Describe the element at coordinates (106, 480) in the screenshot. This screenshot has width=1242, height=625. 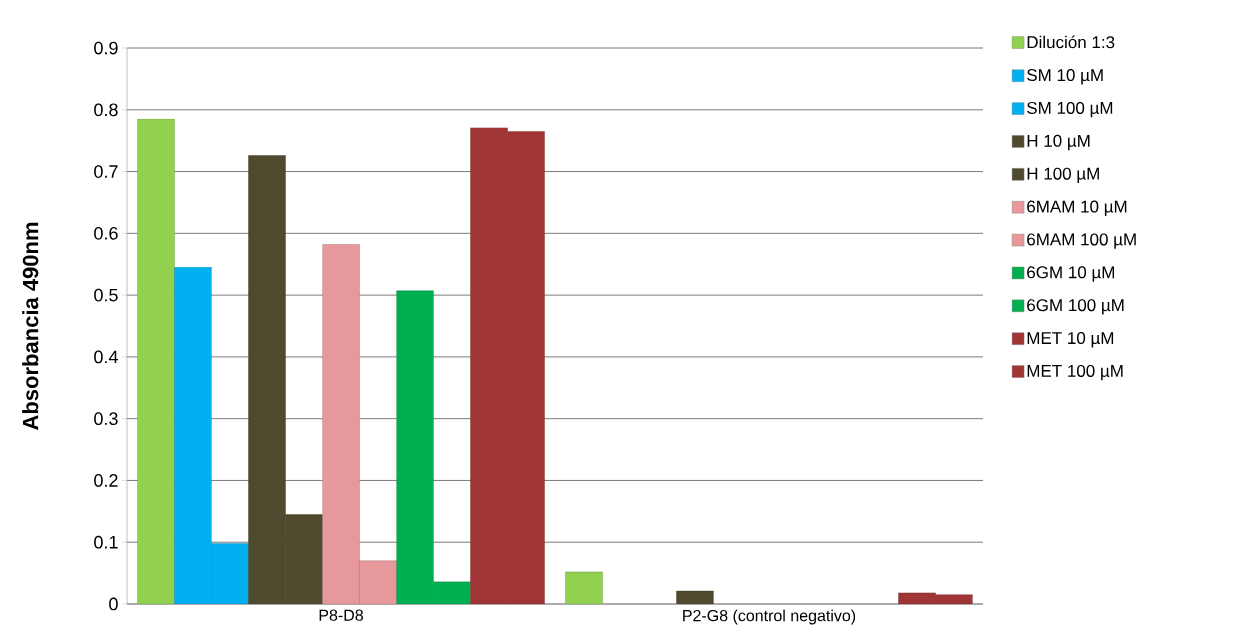
I see `y-tick-label: 0.2` at that location.